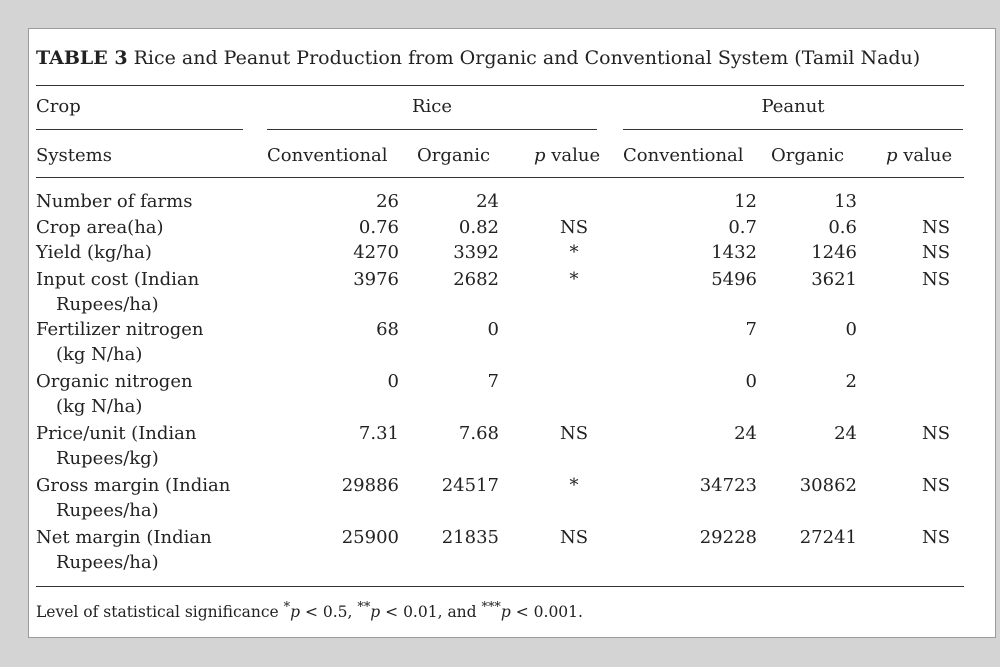  What do you see at coordinates (828, 485) in the screenshot?
I see `table-cell: 30862` at bounding box center [828, 485].